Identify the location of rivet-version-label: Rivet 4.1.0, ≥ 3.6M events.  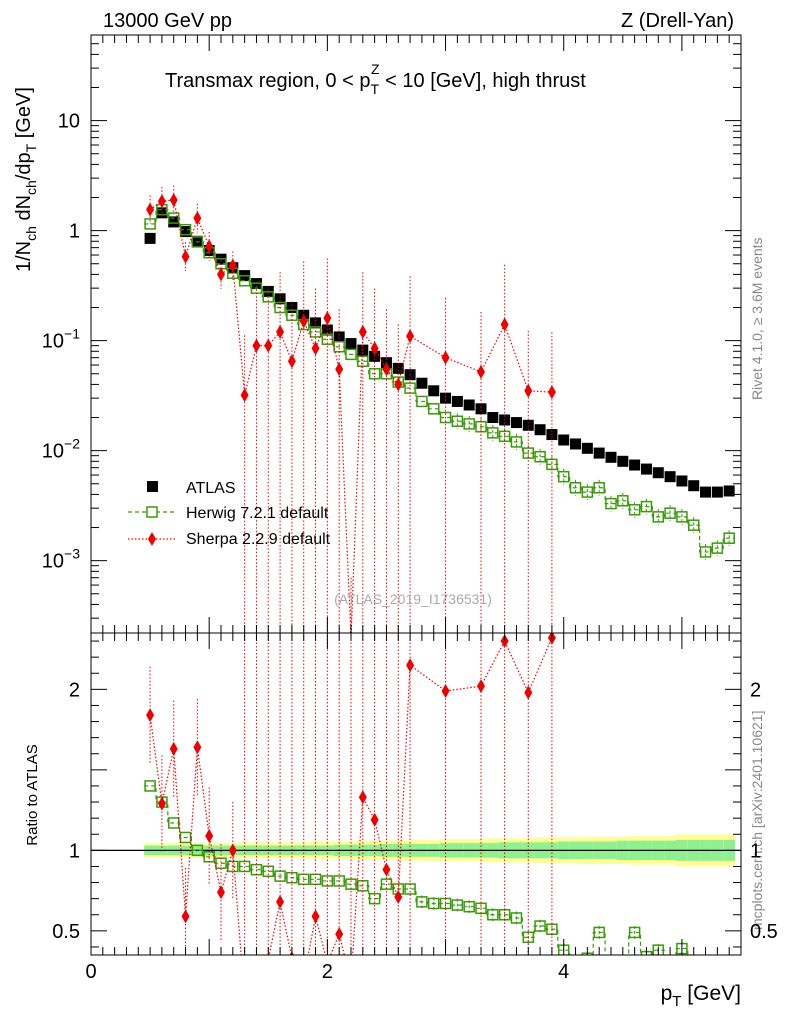
(757, 318).